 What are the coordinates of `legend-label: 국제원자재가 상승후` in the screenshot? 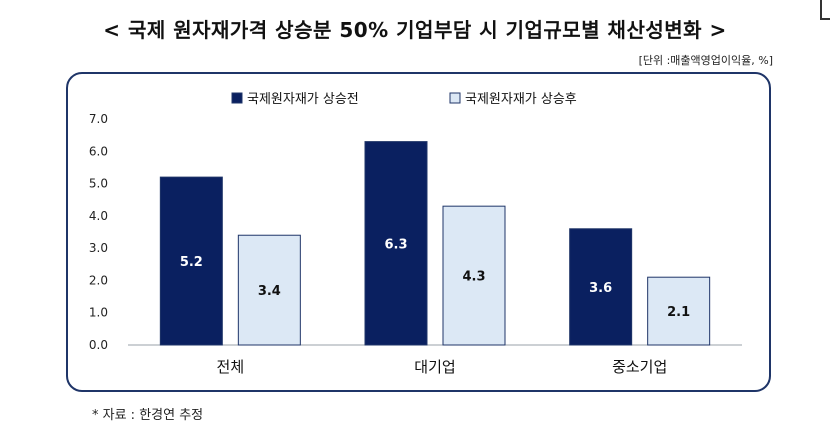 It's located at (521, 99).